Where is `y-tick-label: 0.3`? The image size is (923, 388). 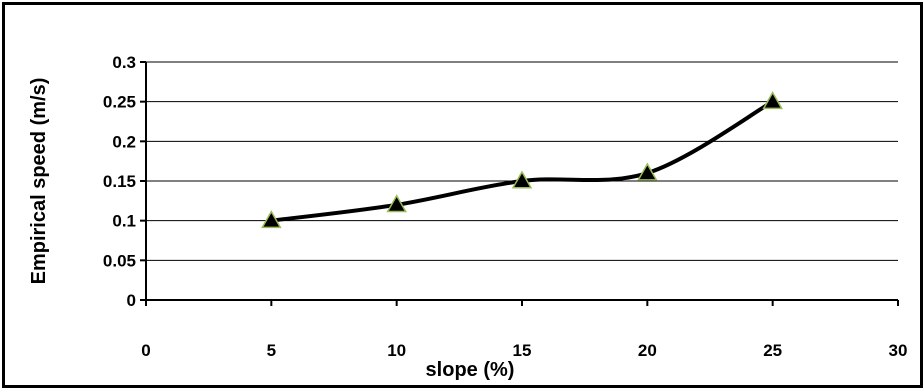 y-tick-label: 0.3 is located at coordinates (124, 62).